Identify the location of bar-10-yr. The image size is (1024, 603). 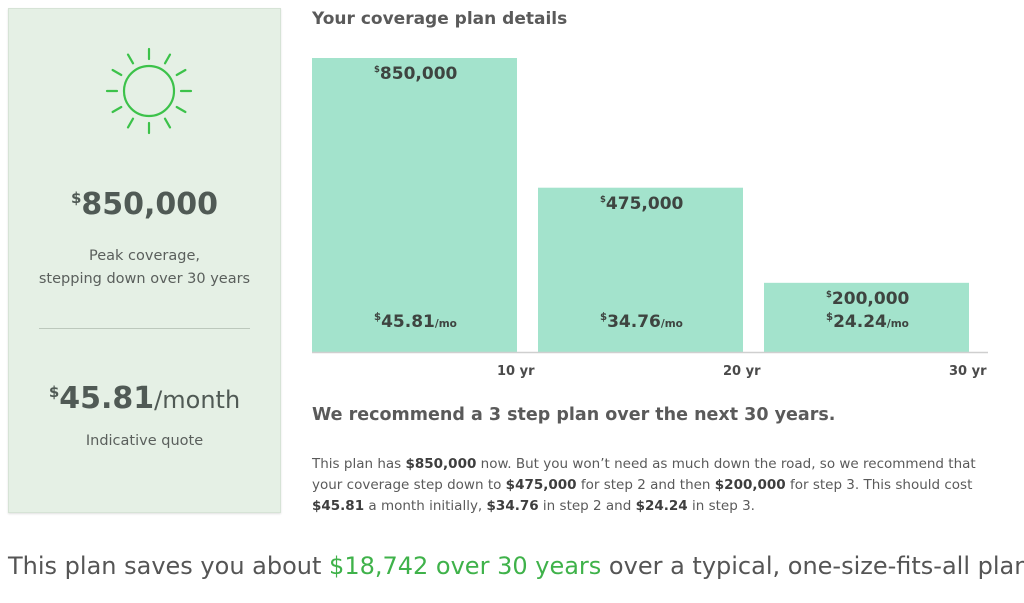
(414, 205).